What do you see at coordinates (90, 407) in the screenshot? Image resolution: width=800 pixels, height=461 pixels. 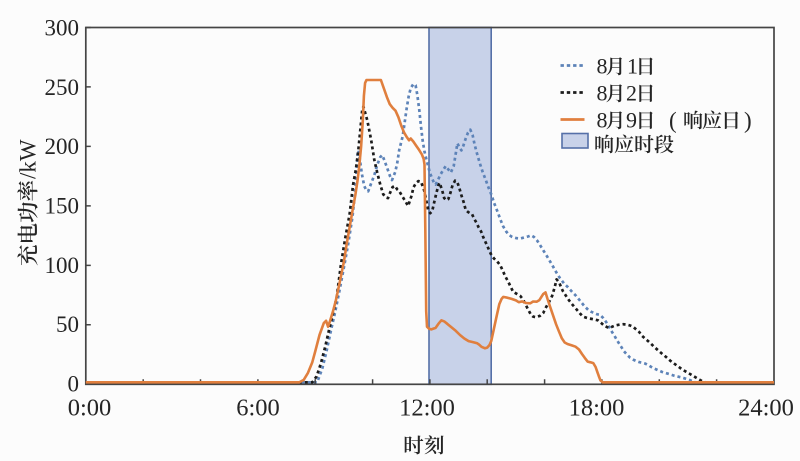 I see `svg-text: 0:00` at bounding box center [90, 407].